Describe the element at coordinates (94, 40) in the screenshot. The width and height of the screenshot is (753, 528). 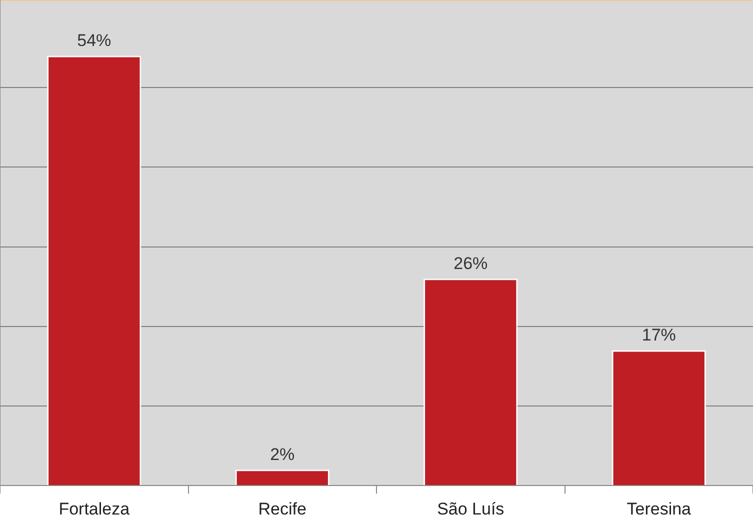
I see `data-label: 54%` at that location.